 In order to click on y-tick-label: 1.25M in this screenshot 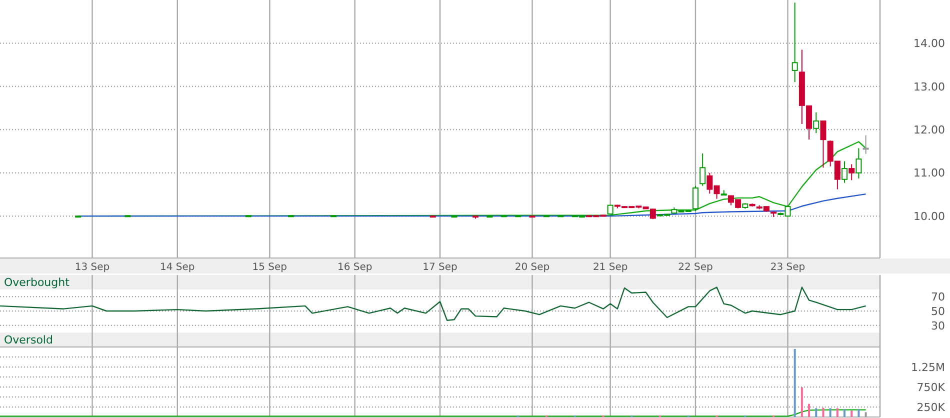, I will do `click(928, 367)`.